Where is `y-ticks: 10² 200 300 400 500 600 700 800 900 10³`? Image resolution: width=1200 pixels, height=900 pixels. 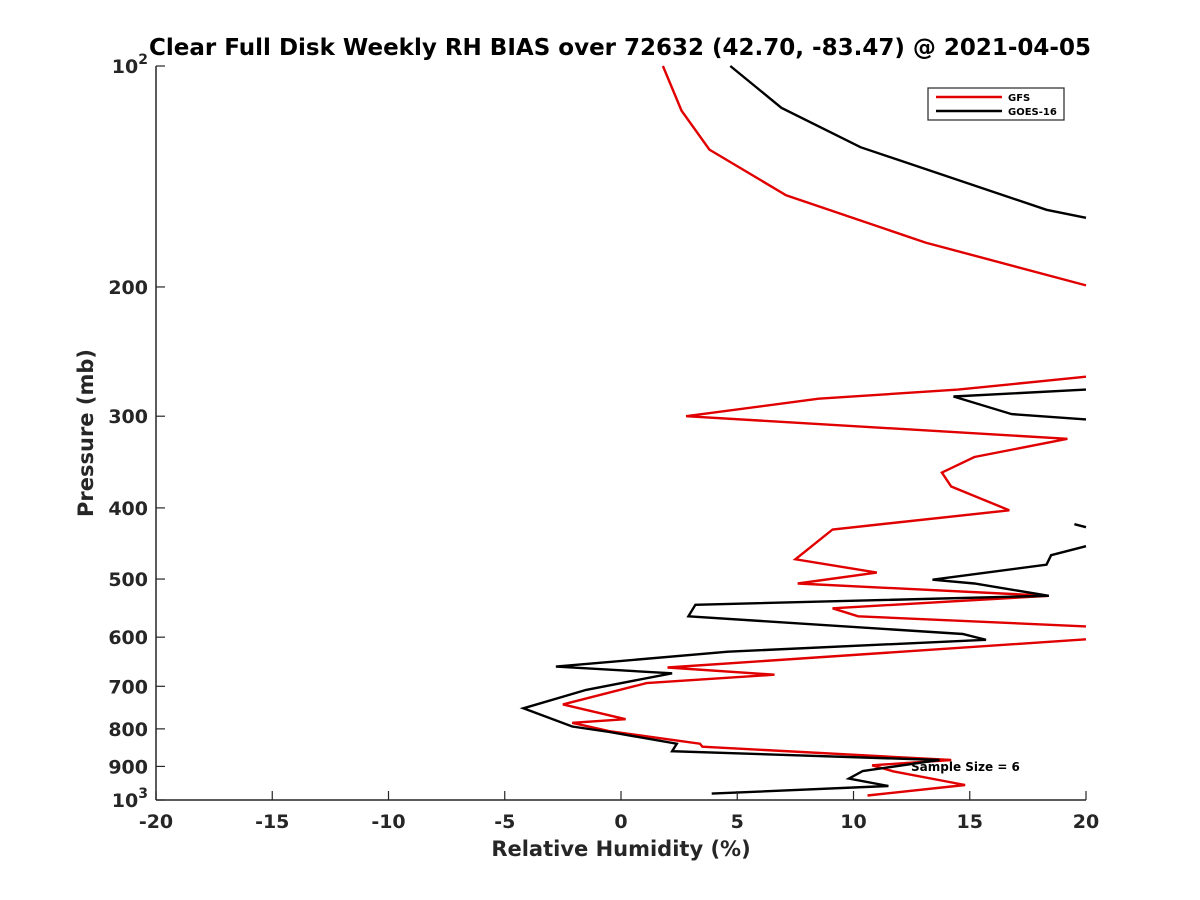 y-ticks: 10² 200 300 400 500 600 700 800 900 10³ is located at coordinates (136, 432).